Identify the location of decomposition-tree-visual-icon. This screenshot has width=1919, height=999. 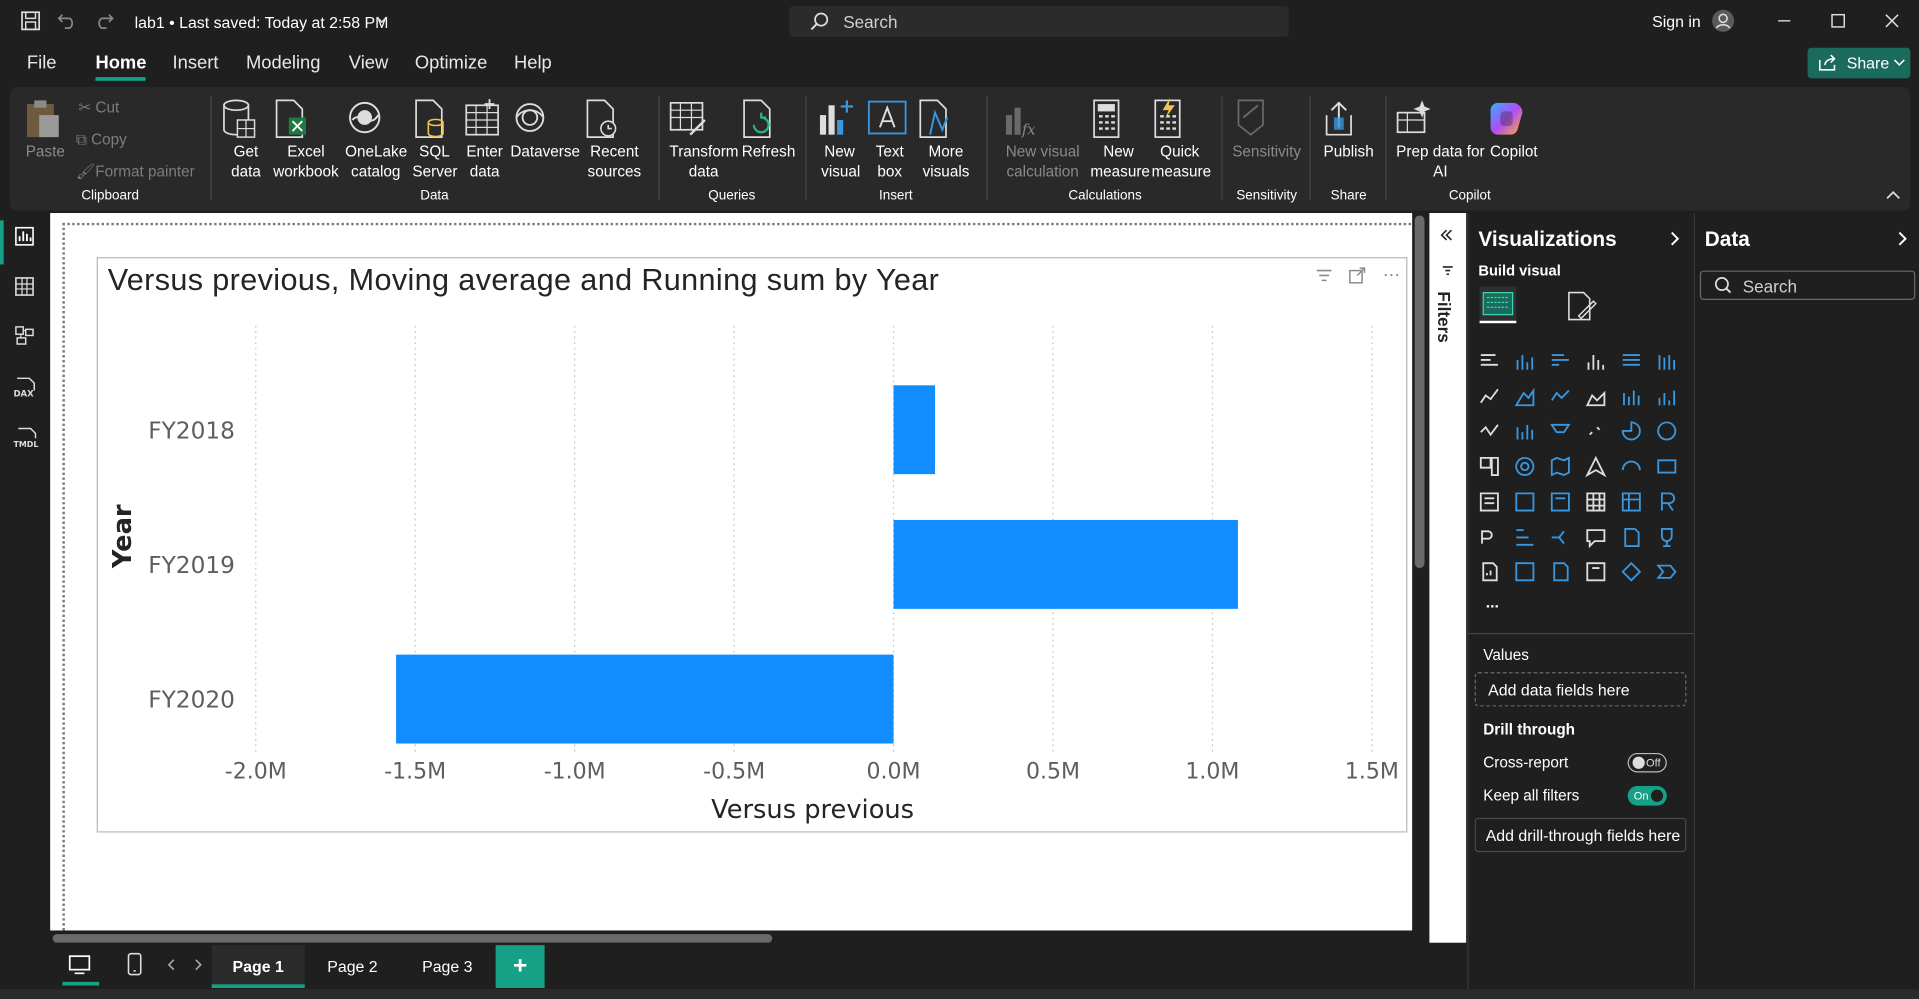
(1560, 537).